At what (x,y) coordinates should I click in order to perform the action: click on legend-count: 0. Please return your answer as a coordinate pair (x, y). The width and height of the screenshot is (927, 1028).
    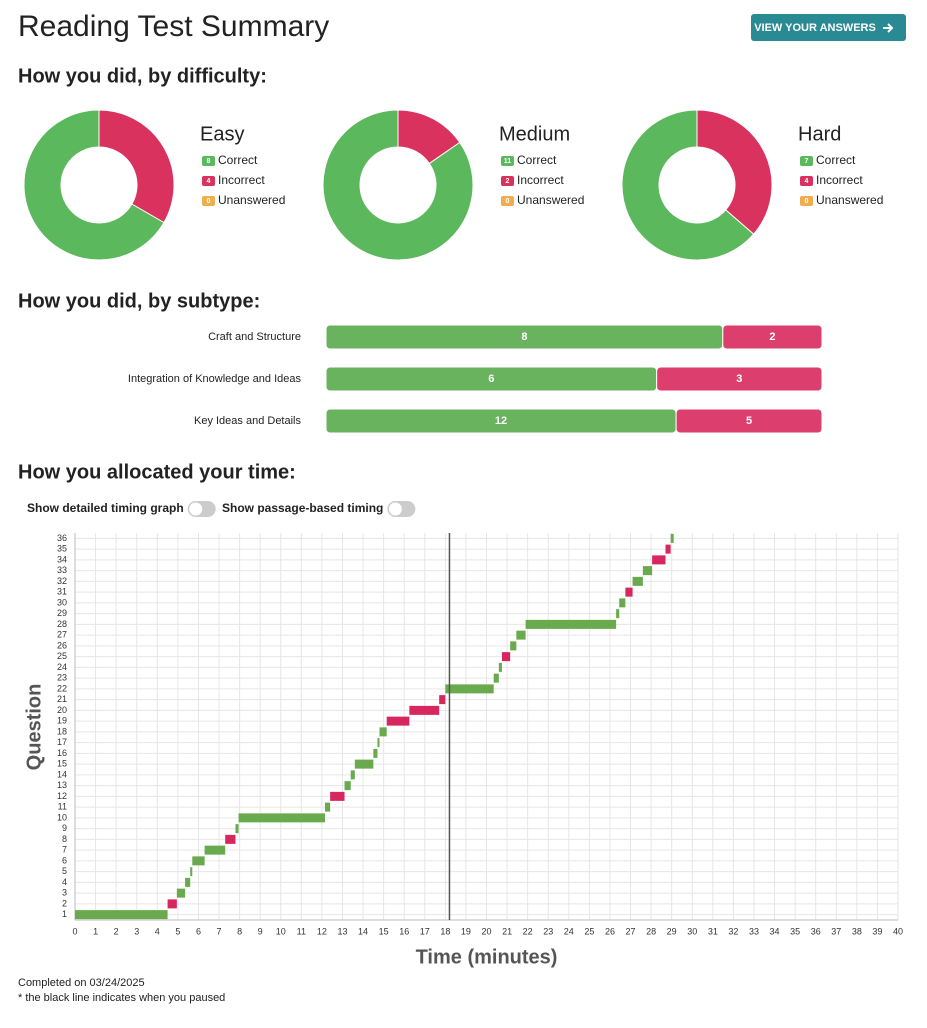
    Looking at the image, I should click on (807, 201).